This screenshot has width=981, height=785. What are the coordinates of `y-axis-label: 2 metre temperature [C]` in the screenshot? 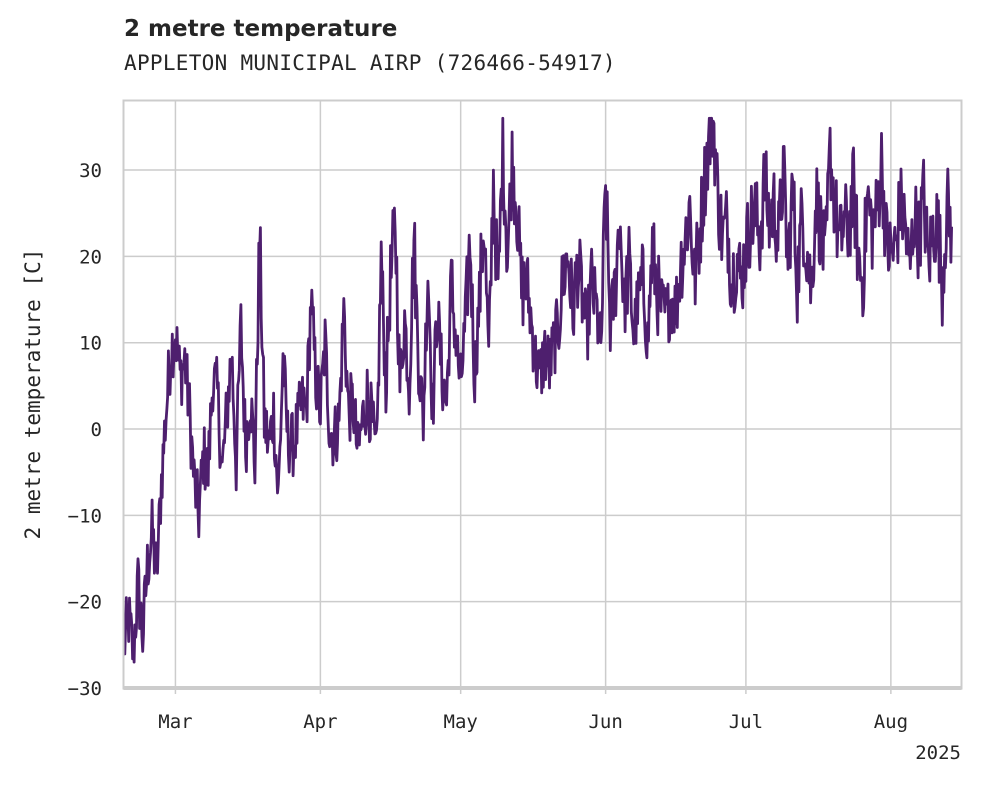 It's located at (33, 394).